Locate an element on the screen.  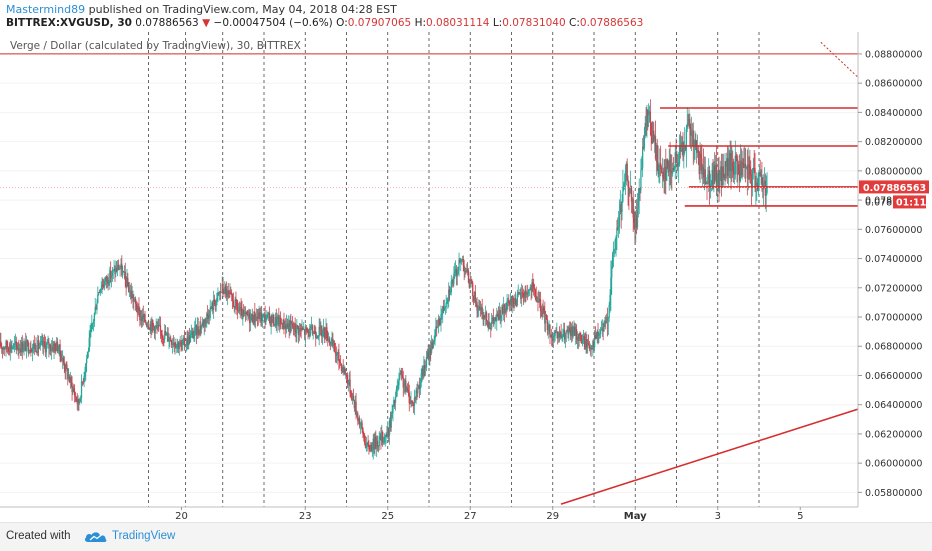
price-tick-label: 0.07400000 is located at coordinates (893, 259).